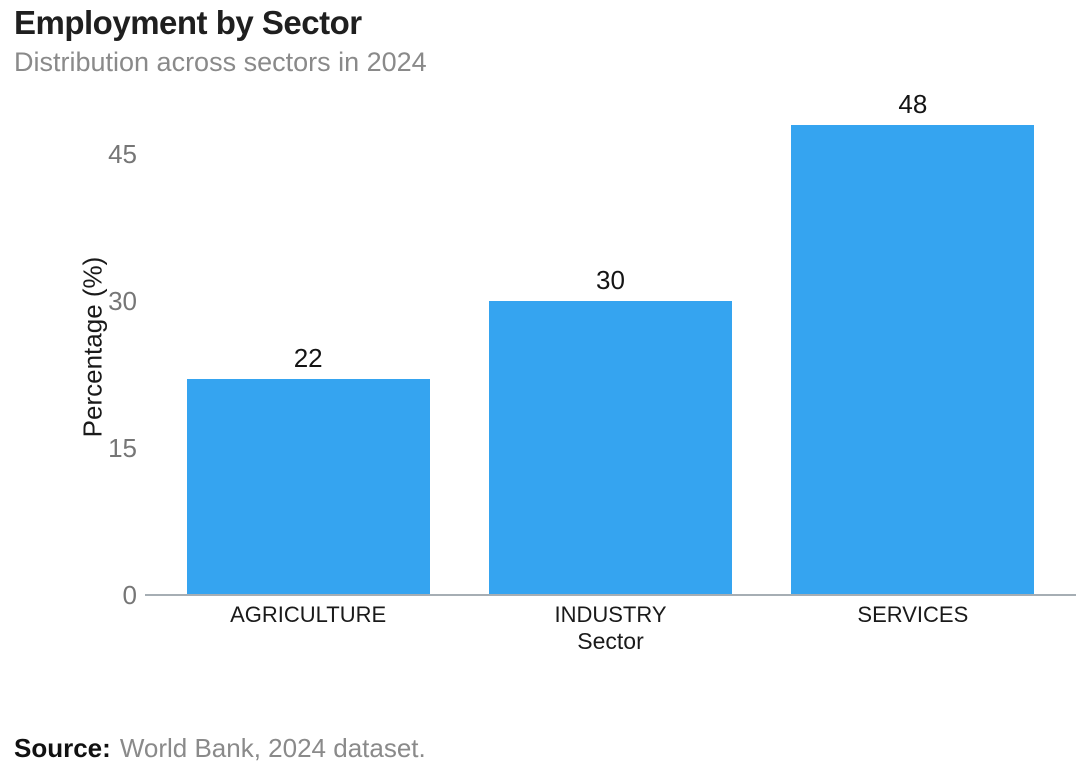 The width and height of the screenshot is (1088, 776). What do you see at coordinates (610, 641) in the screenshot?
I see `x-axis-label: Sector` at bounding box center [610, 641].